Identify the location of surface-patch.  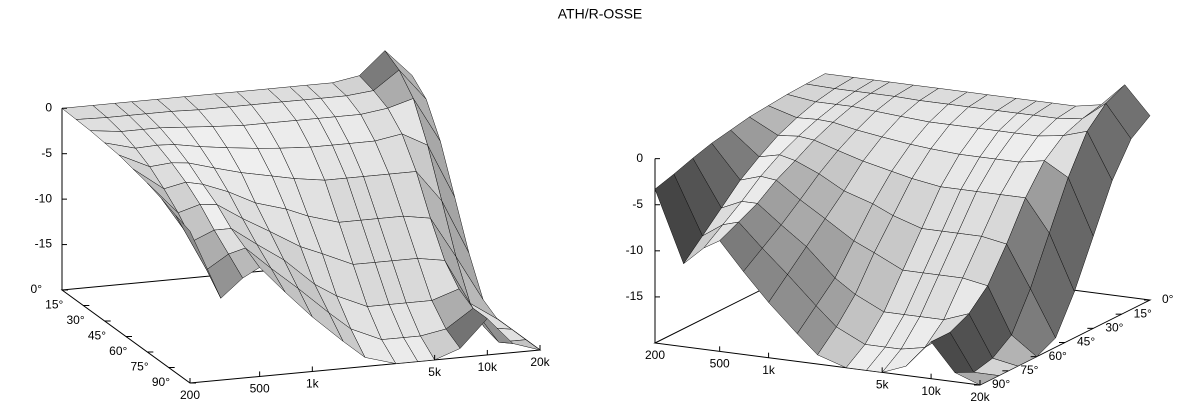
(198, 257).